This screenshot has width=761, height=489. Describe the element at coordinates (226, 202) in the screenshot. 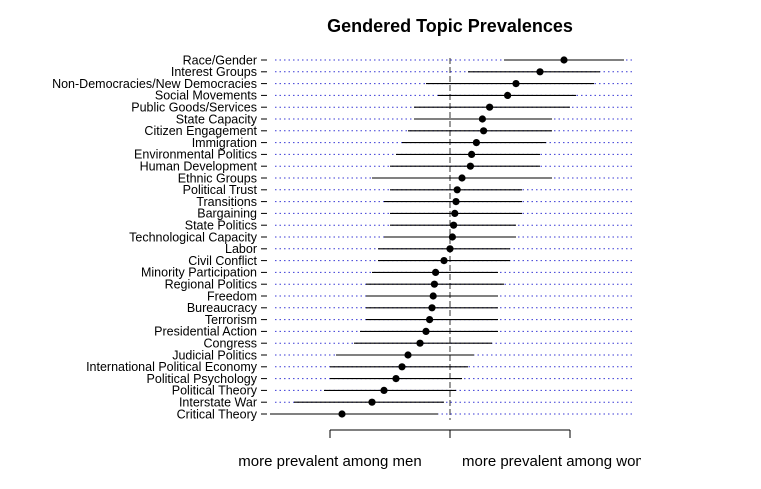

I see `topic-label: Transitions` at that location.